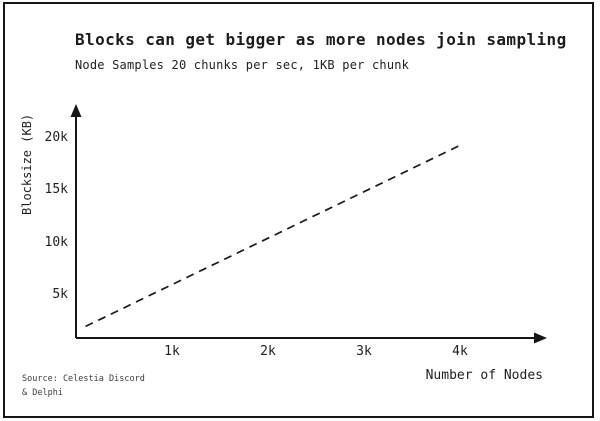 The height and width of the screenshot is (421, 600). Describe the element at coordinates (42, 392) in the screenshot. I see `source-note-line2: & Delphi` at that location.